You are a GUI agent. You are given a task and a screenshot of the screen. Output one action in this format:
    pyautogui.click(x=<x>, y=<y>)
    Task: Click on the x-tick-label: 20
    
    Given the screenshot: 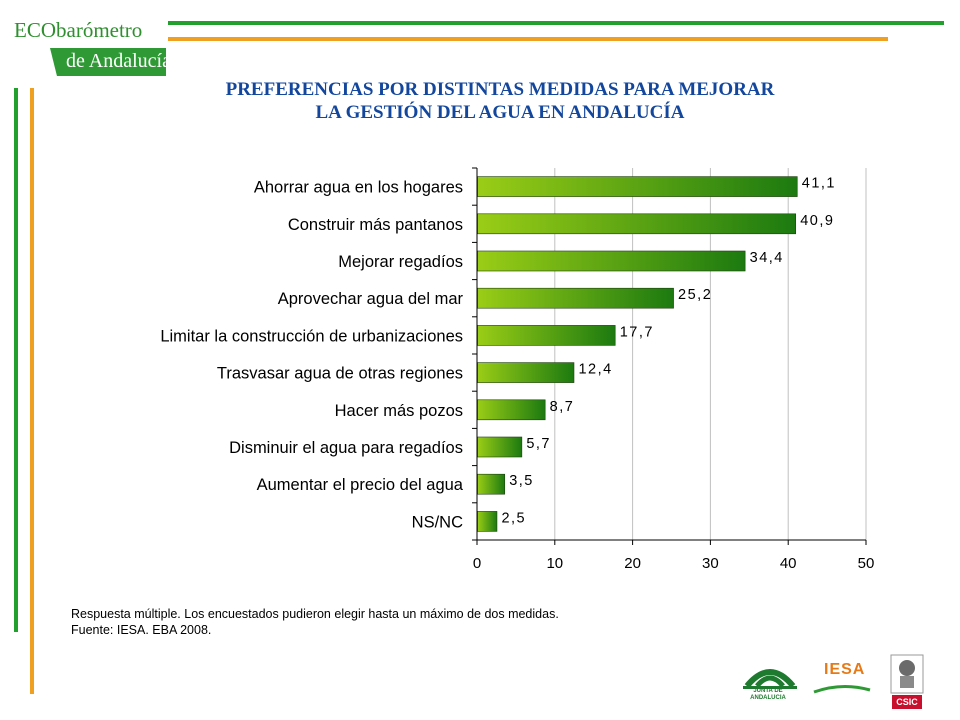 What is the action you would take?
    pyautogui.click(x=632, y=563)
    